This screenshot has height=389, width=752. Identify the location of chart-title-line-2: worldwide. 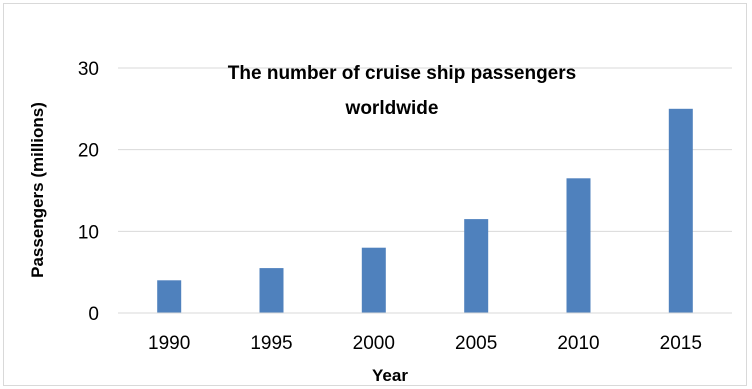
(392, 108).